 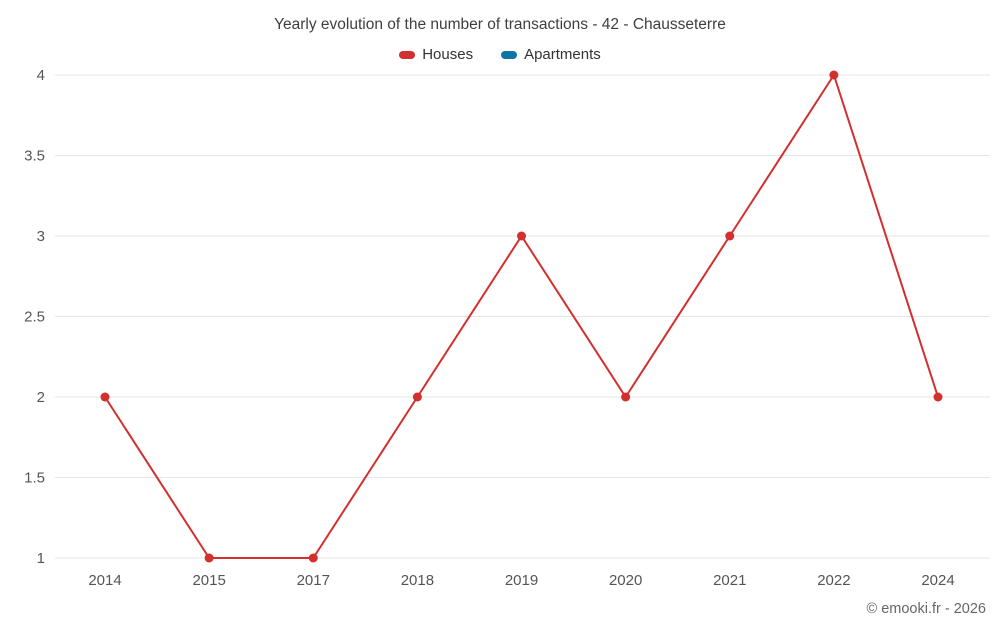 I want to click on data-point-houses-2018, so click(x=417, y=397).